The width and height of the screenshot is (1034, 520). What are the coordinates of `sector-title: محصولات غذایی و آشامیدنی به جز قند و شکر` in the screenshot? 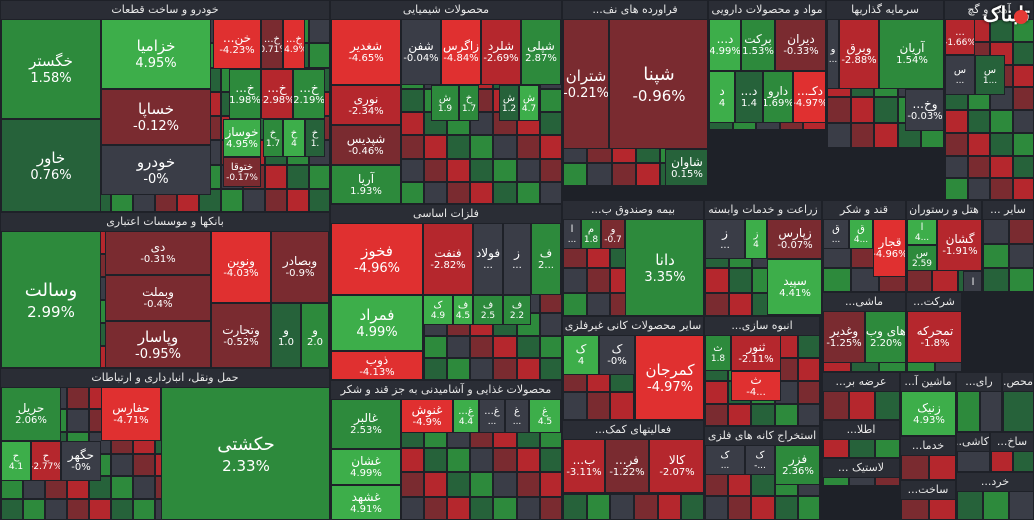 It's located at (446, 390).